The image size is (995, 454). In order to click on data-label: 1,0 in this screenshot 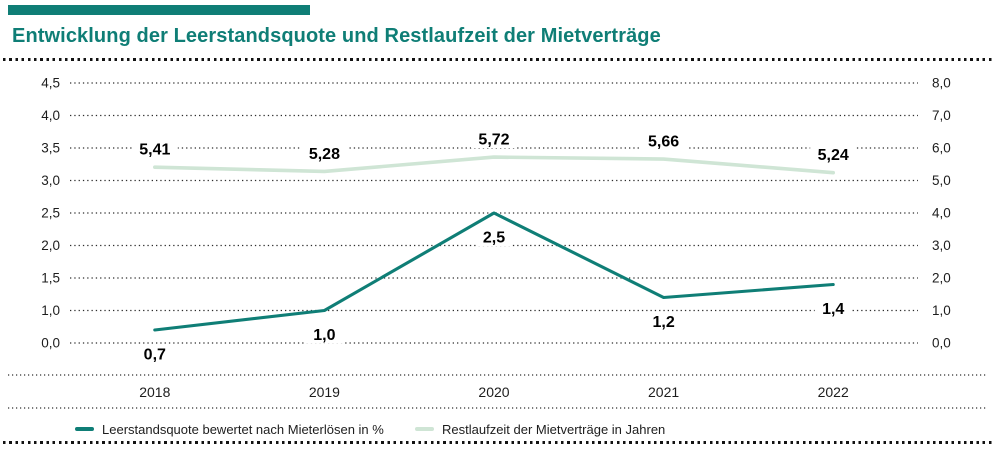, I will do `click(324, 335)`.